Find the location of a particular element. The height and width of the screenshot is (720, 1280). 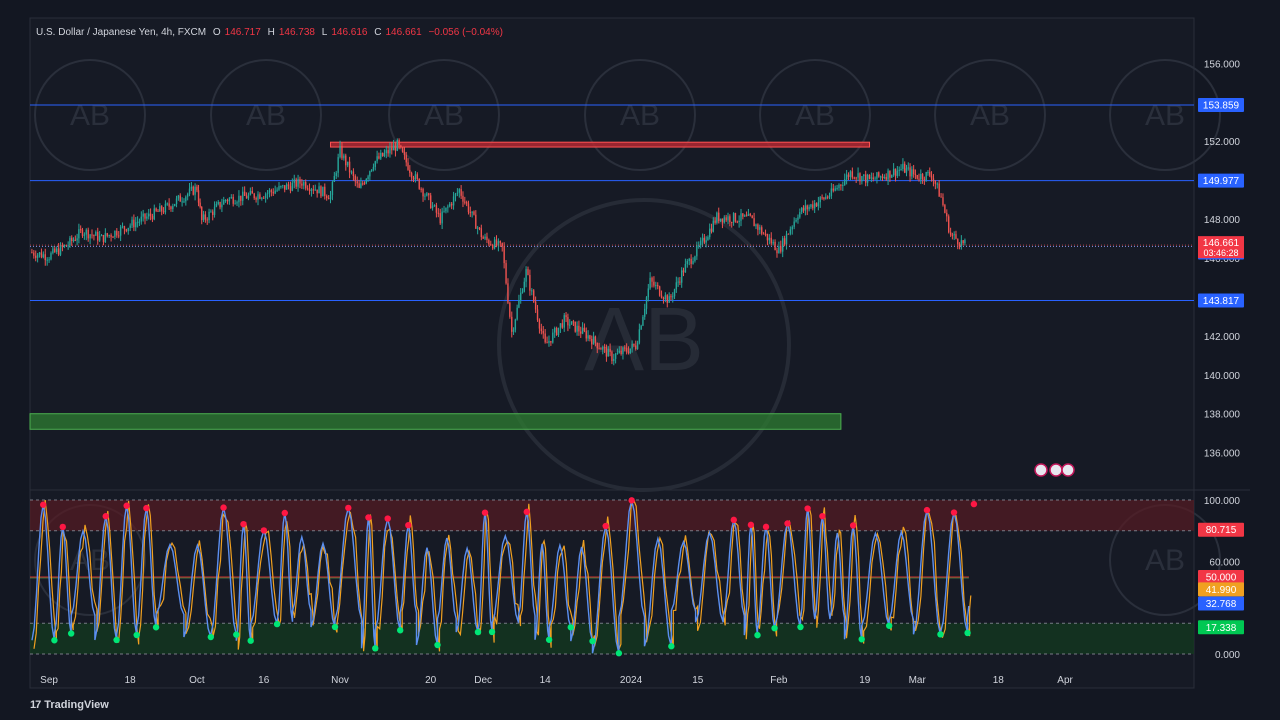

open-label: O is located at coordinates (216, 32).